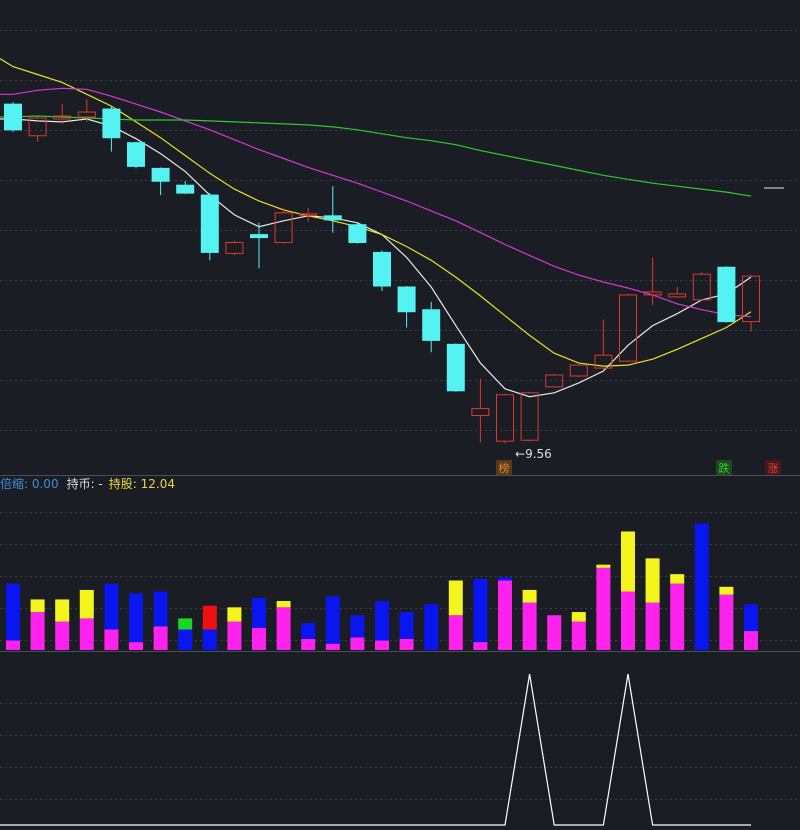 The height and width of the screenshot is (830, 800). What do you see at coordinates (87, 483) in the screenshot?
I see `indicator-readout: 倍缩: 0.00 持币: - 持股: 12.04` at bounding box center [87, 483].